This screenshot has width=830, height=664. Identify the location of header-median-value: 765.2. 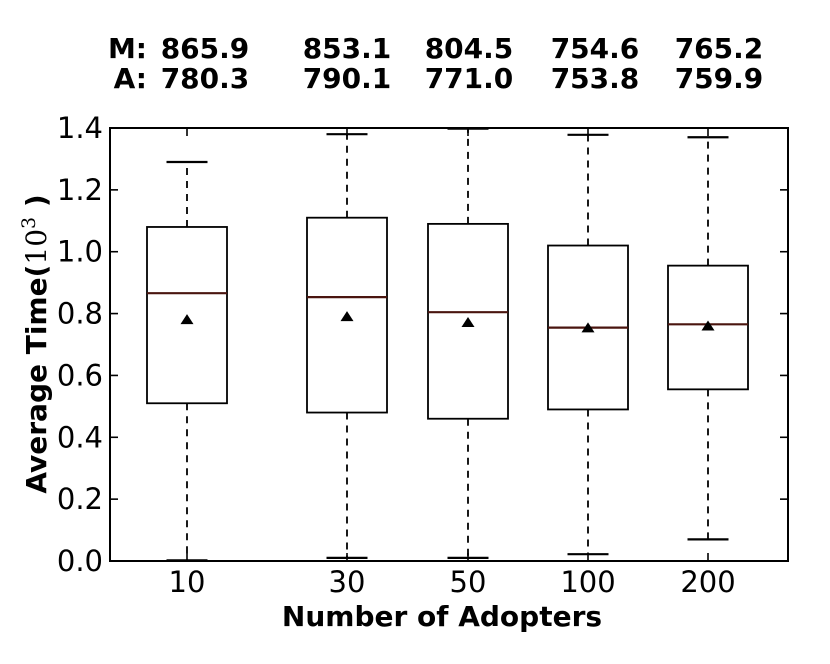
(719, 48).